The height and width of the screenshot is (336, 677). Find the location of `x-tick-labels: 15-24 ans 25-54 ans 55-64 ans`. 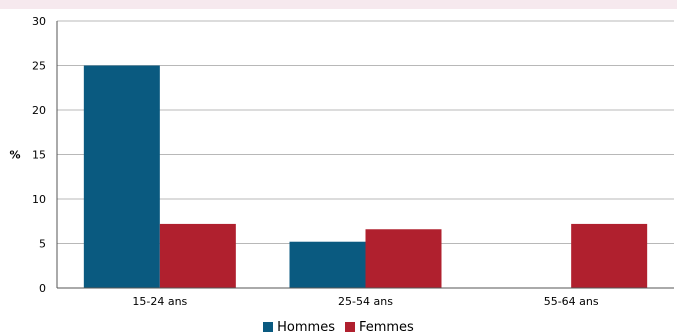

x-tick-labels: 15-24 ans 25-54 ans 55-64 ans is located at coordinates (365, 301).